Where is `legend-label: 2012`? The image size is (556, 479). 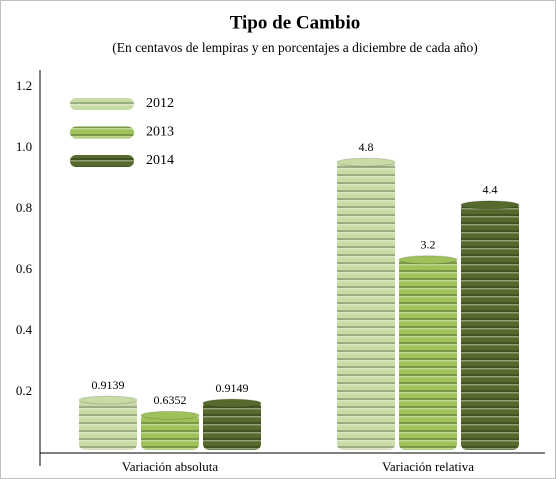
legend-label: 2012 is located at coordinates (160, 103).